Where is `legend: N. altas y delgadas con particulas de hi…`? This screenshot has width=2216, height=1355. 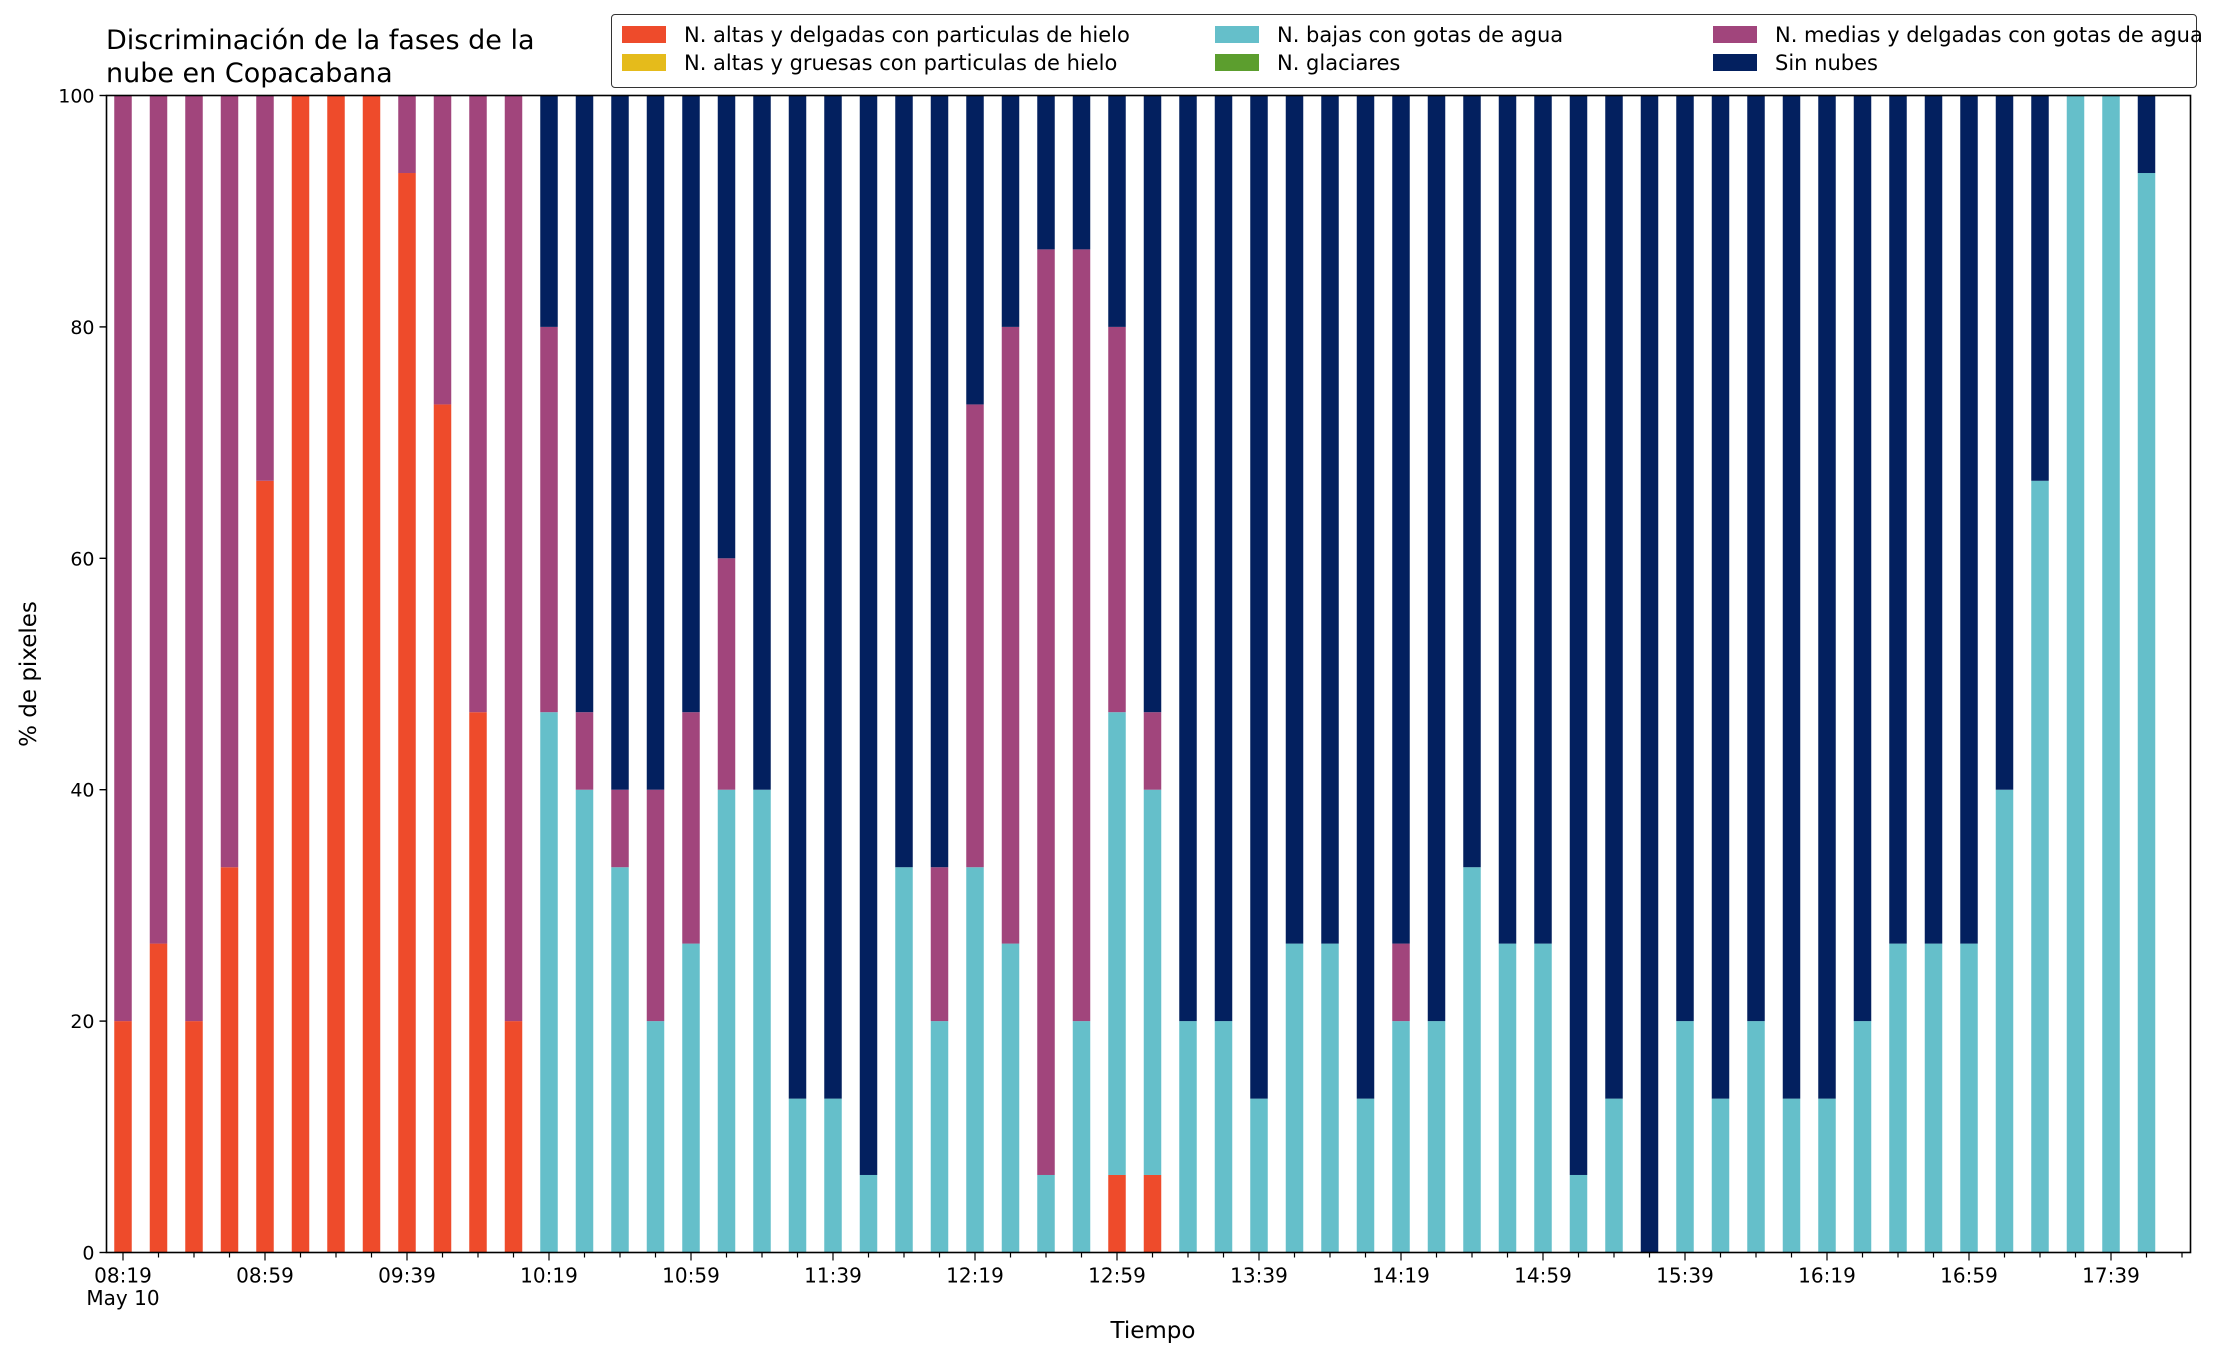 legend: N. altas y delgadas con particulas de hi… is located at coordinates (1407, 51).